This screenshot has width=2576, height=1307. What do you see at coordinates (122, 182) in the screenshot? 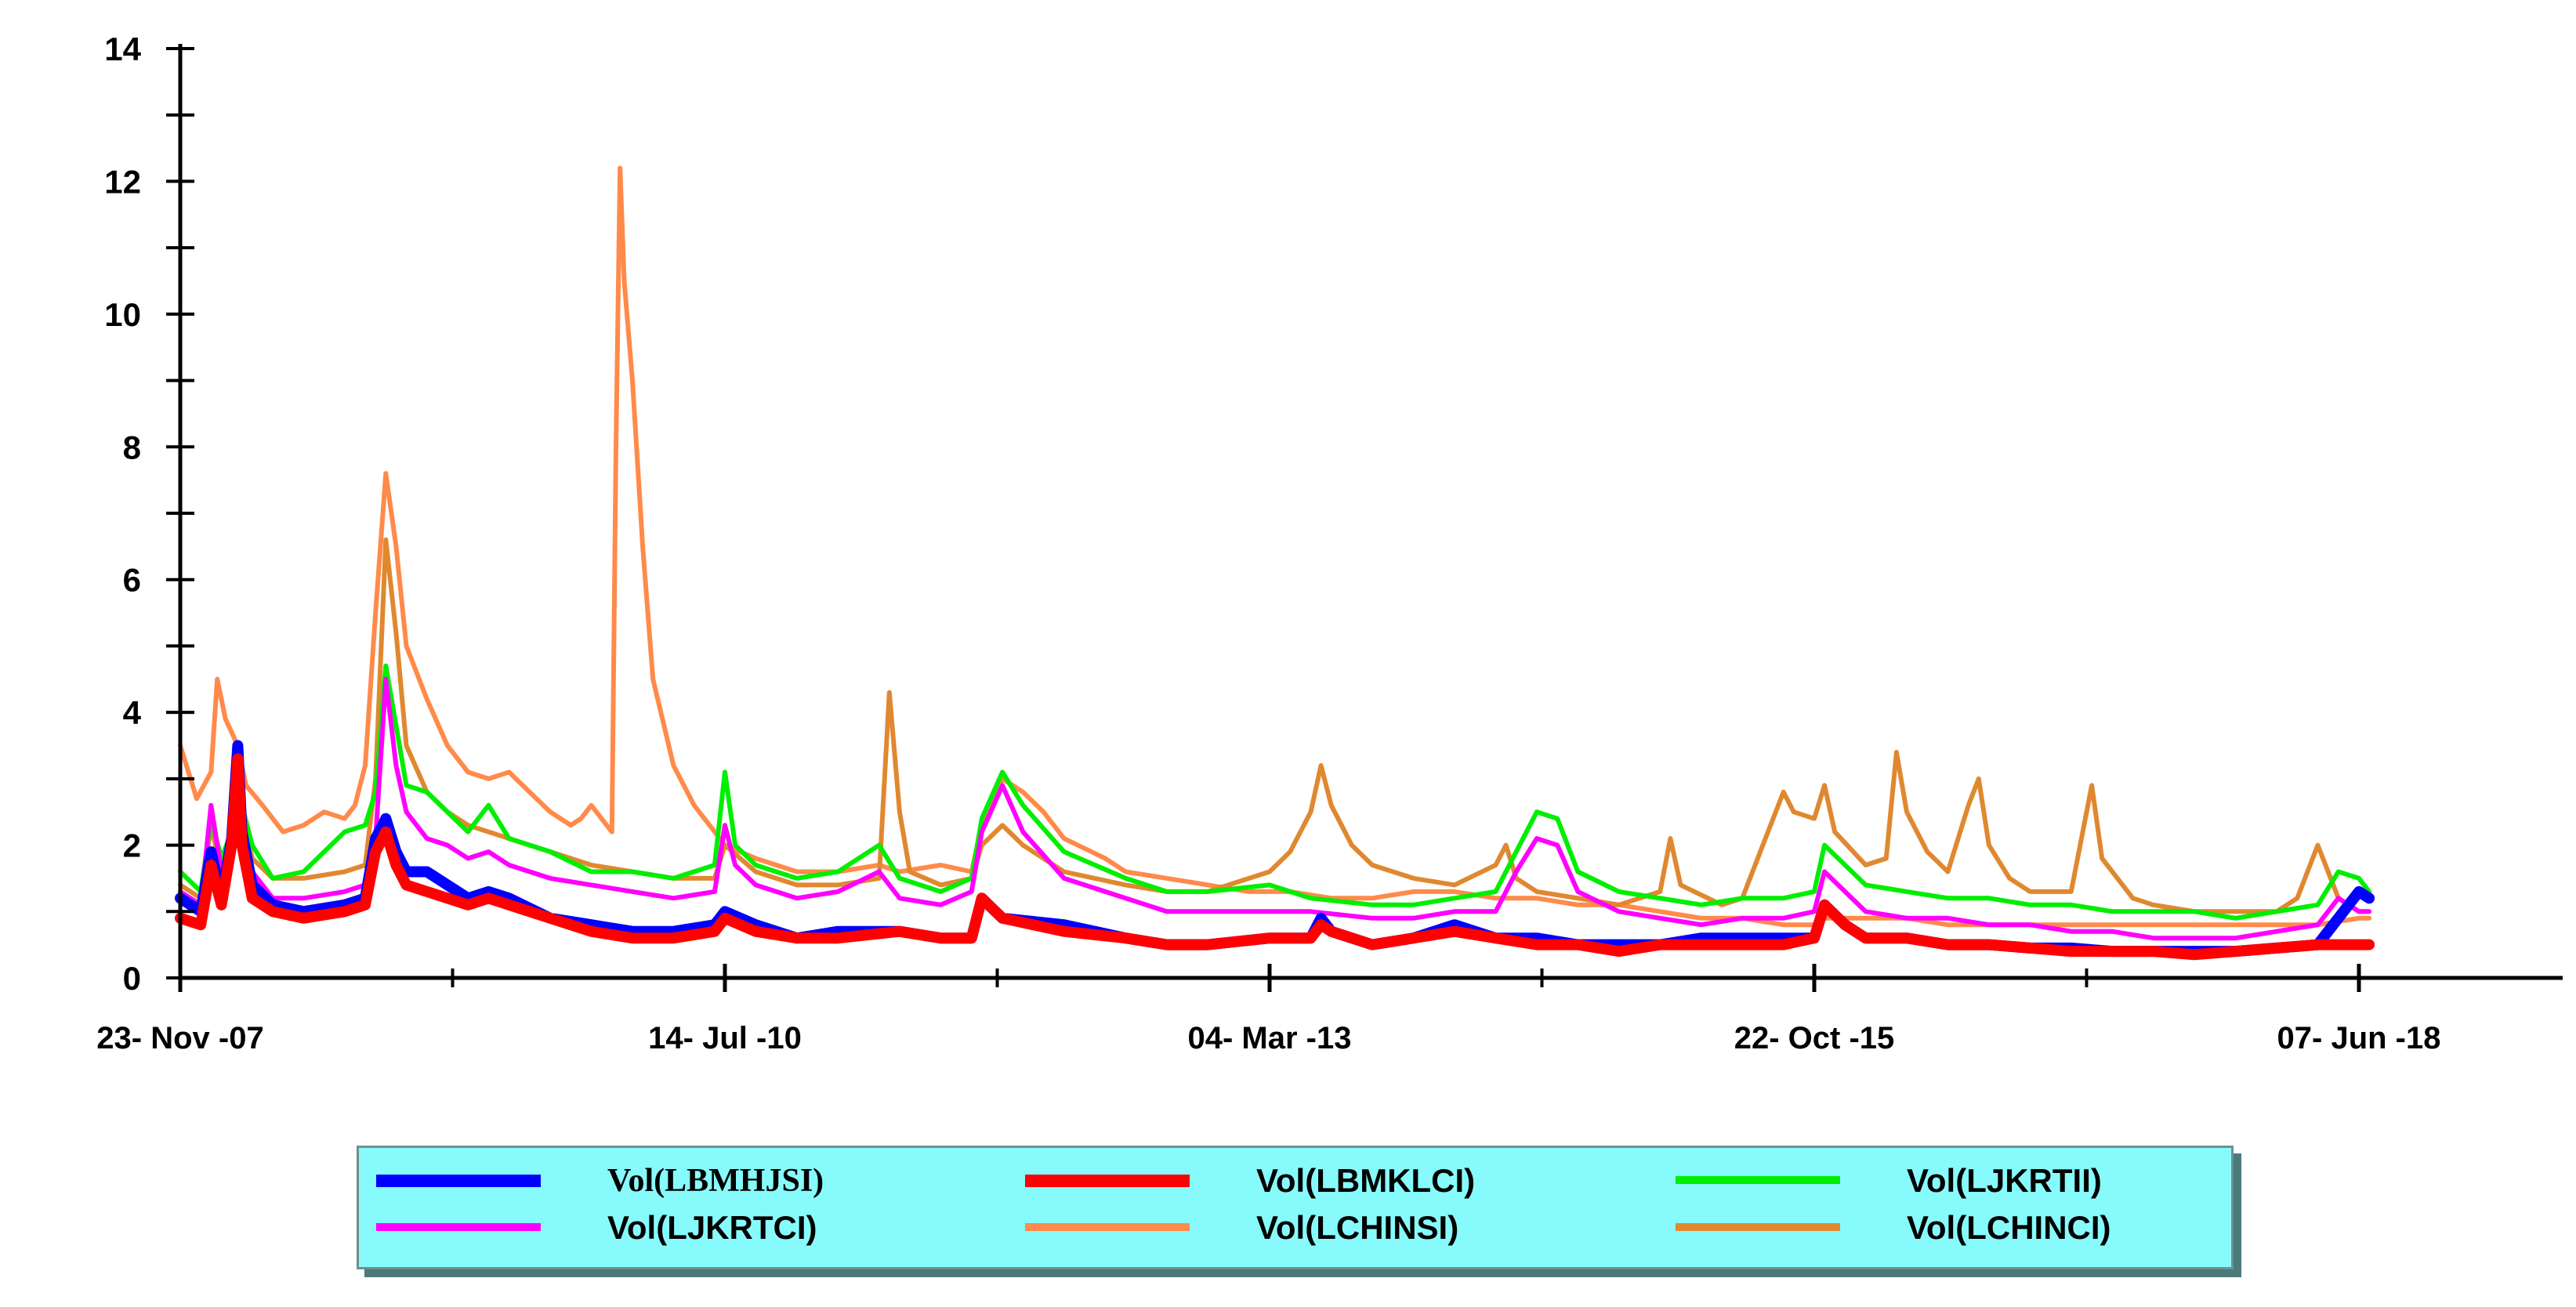
I see `y-tick-label: 12` at bounding box center [122, 182].